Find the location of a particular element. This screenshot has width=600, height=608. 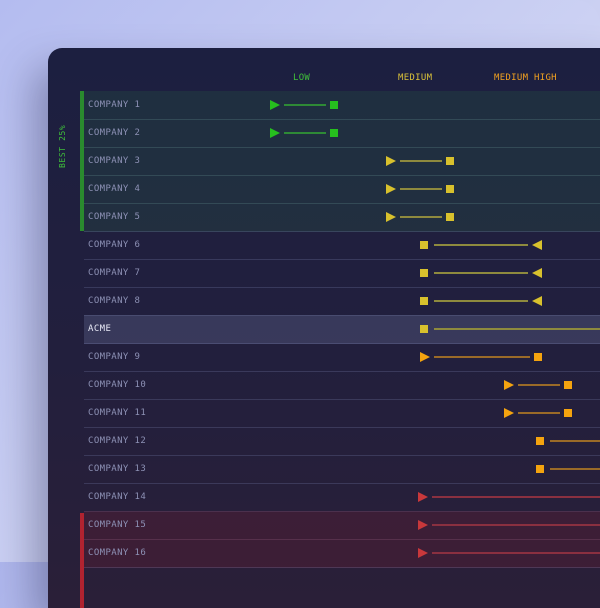

table-row: COMPANY 2 is located at coordinates (342, 133).